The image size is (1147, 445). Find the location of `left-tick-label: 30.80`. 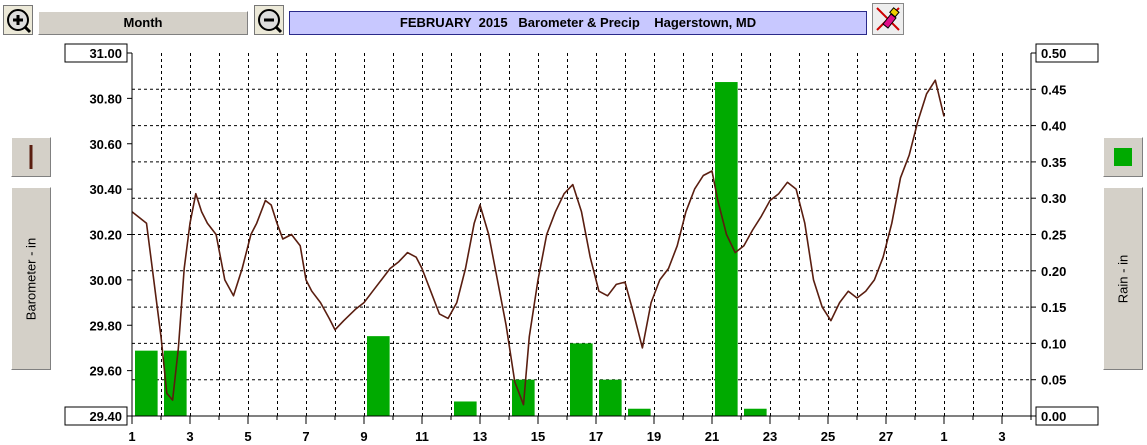

left-tick-label: 30.80 is located at coordinates (105, 98).